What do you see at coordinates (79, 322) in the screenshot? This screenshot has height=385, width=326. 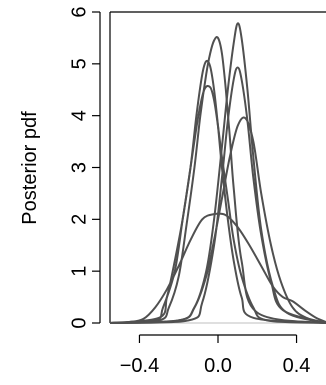 I see `y-tick-label: 0` at bounding box center [79, 322].